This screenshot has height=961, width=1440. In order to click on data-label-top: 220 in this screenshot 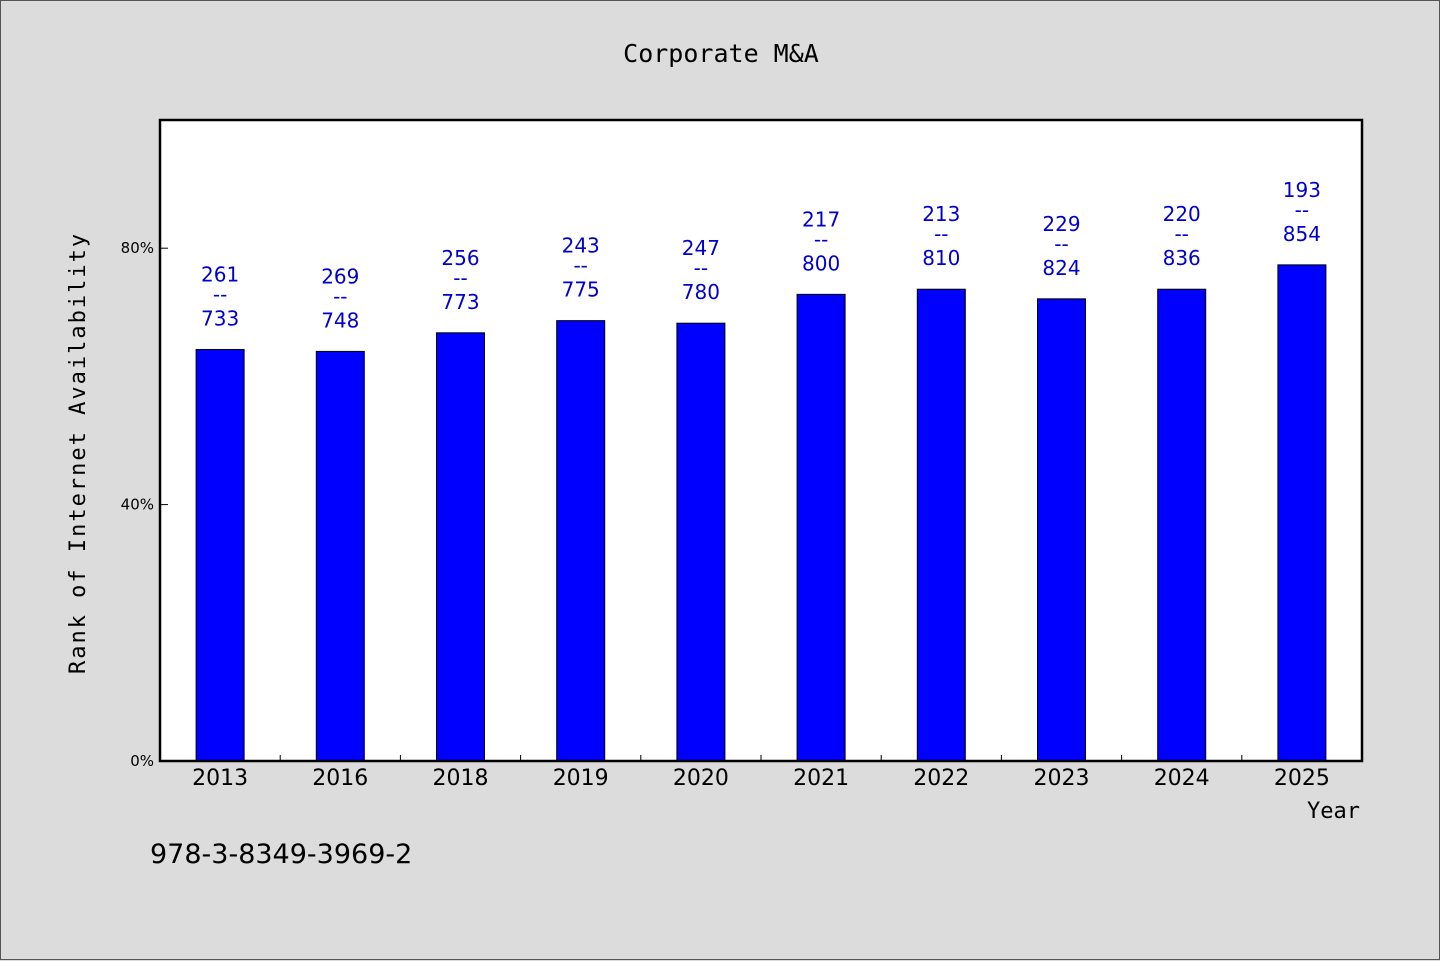, I will do `click(1182, 214)`.